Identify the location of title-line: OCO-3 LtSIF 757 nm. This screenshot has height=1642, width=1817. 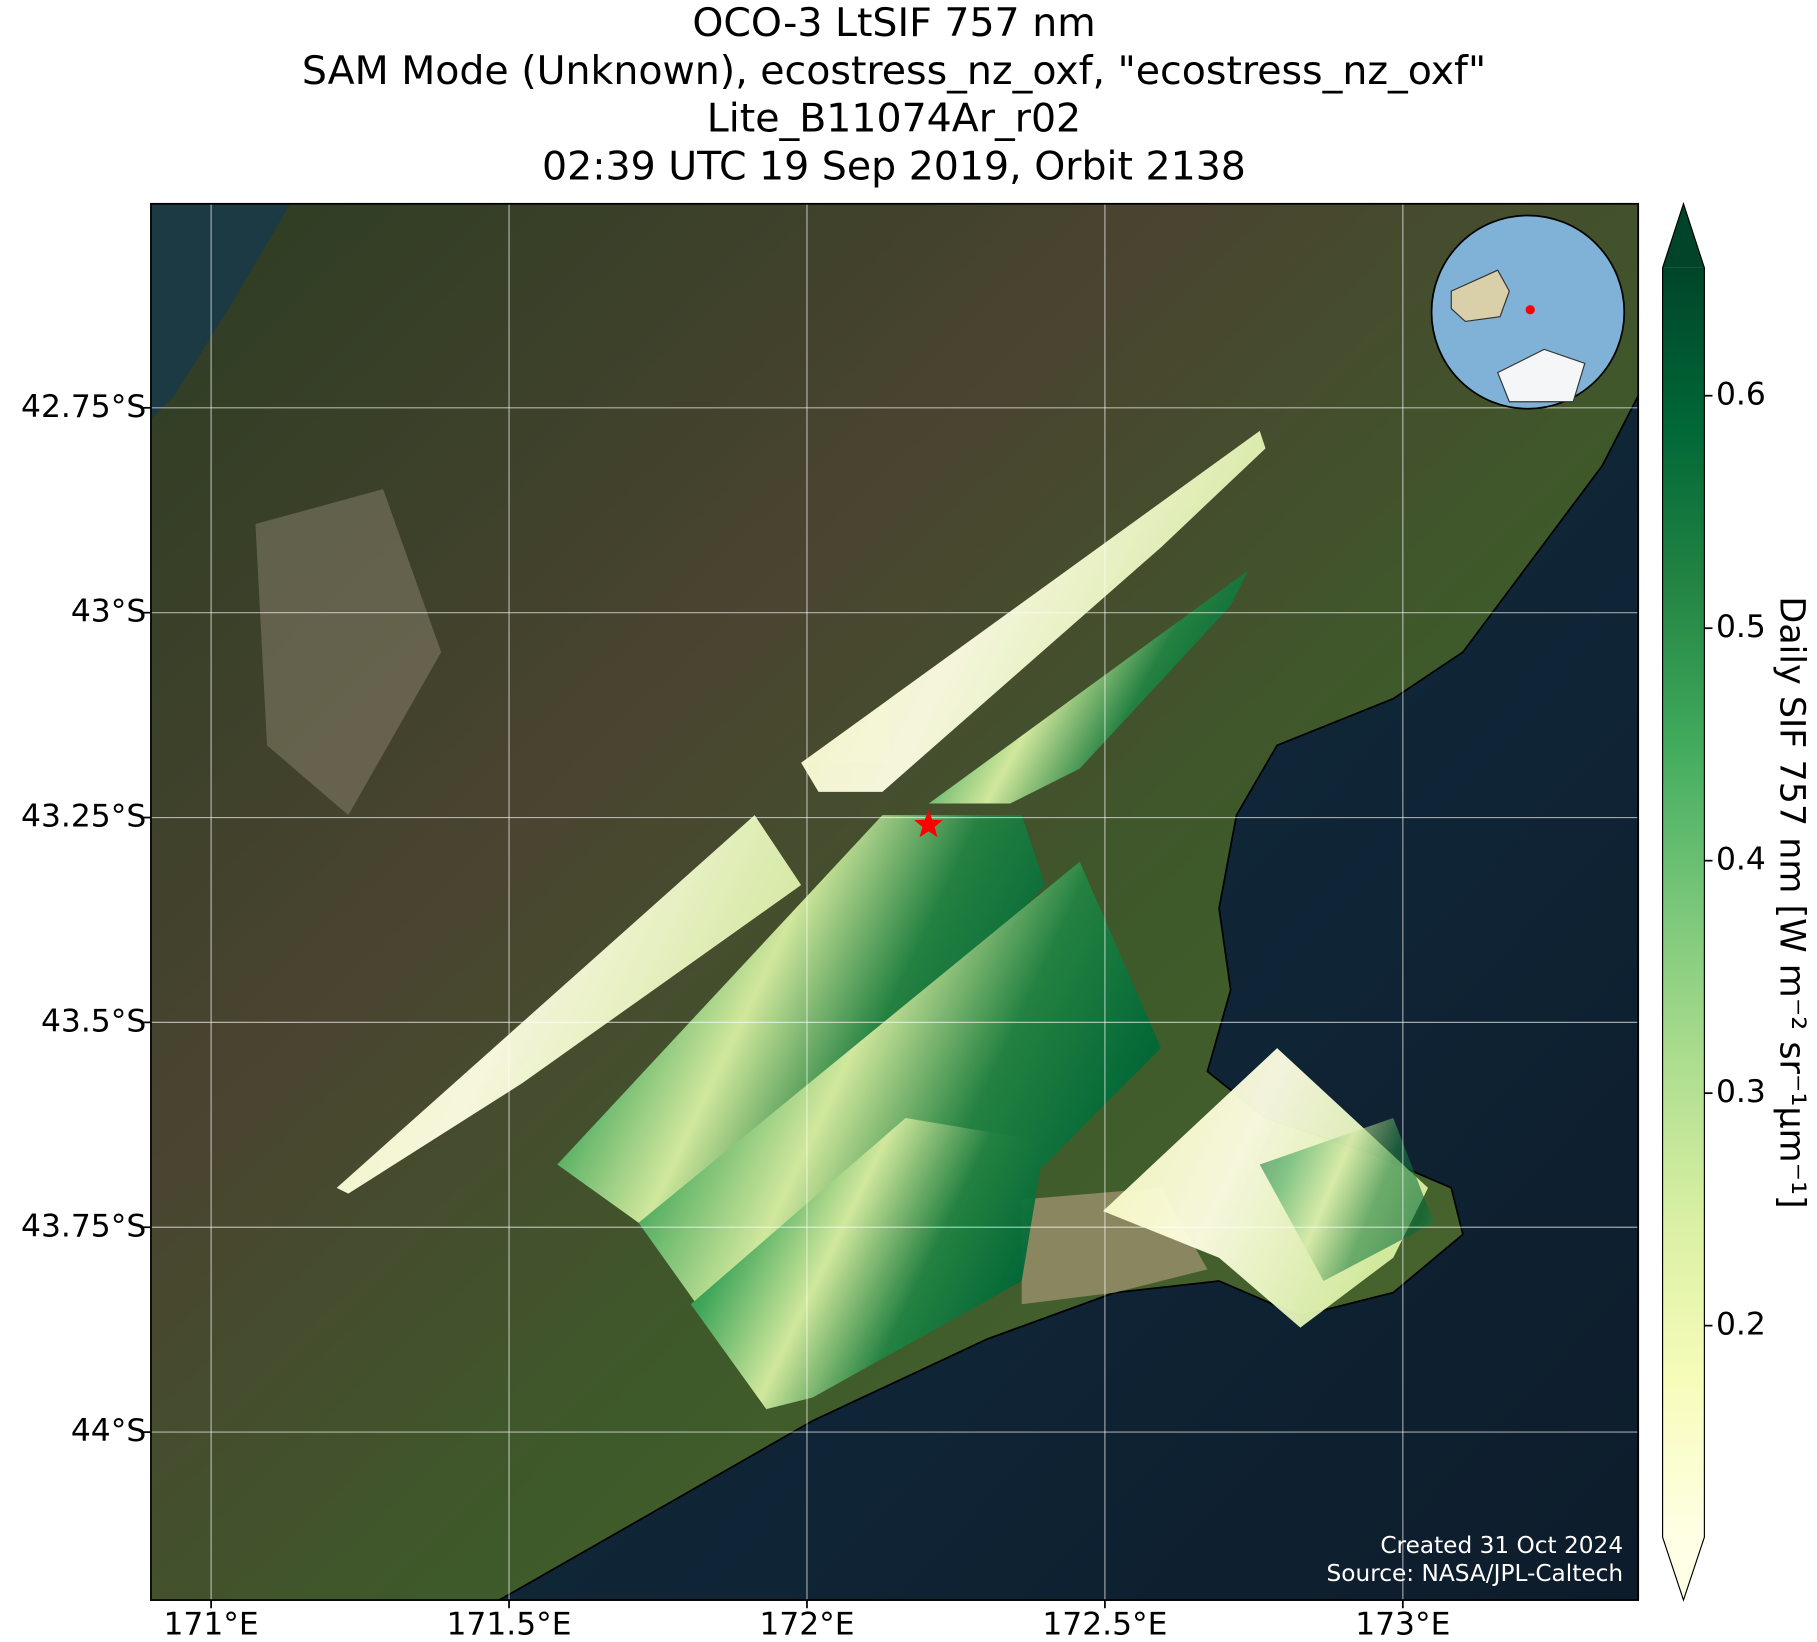
(893, 23).